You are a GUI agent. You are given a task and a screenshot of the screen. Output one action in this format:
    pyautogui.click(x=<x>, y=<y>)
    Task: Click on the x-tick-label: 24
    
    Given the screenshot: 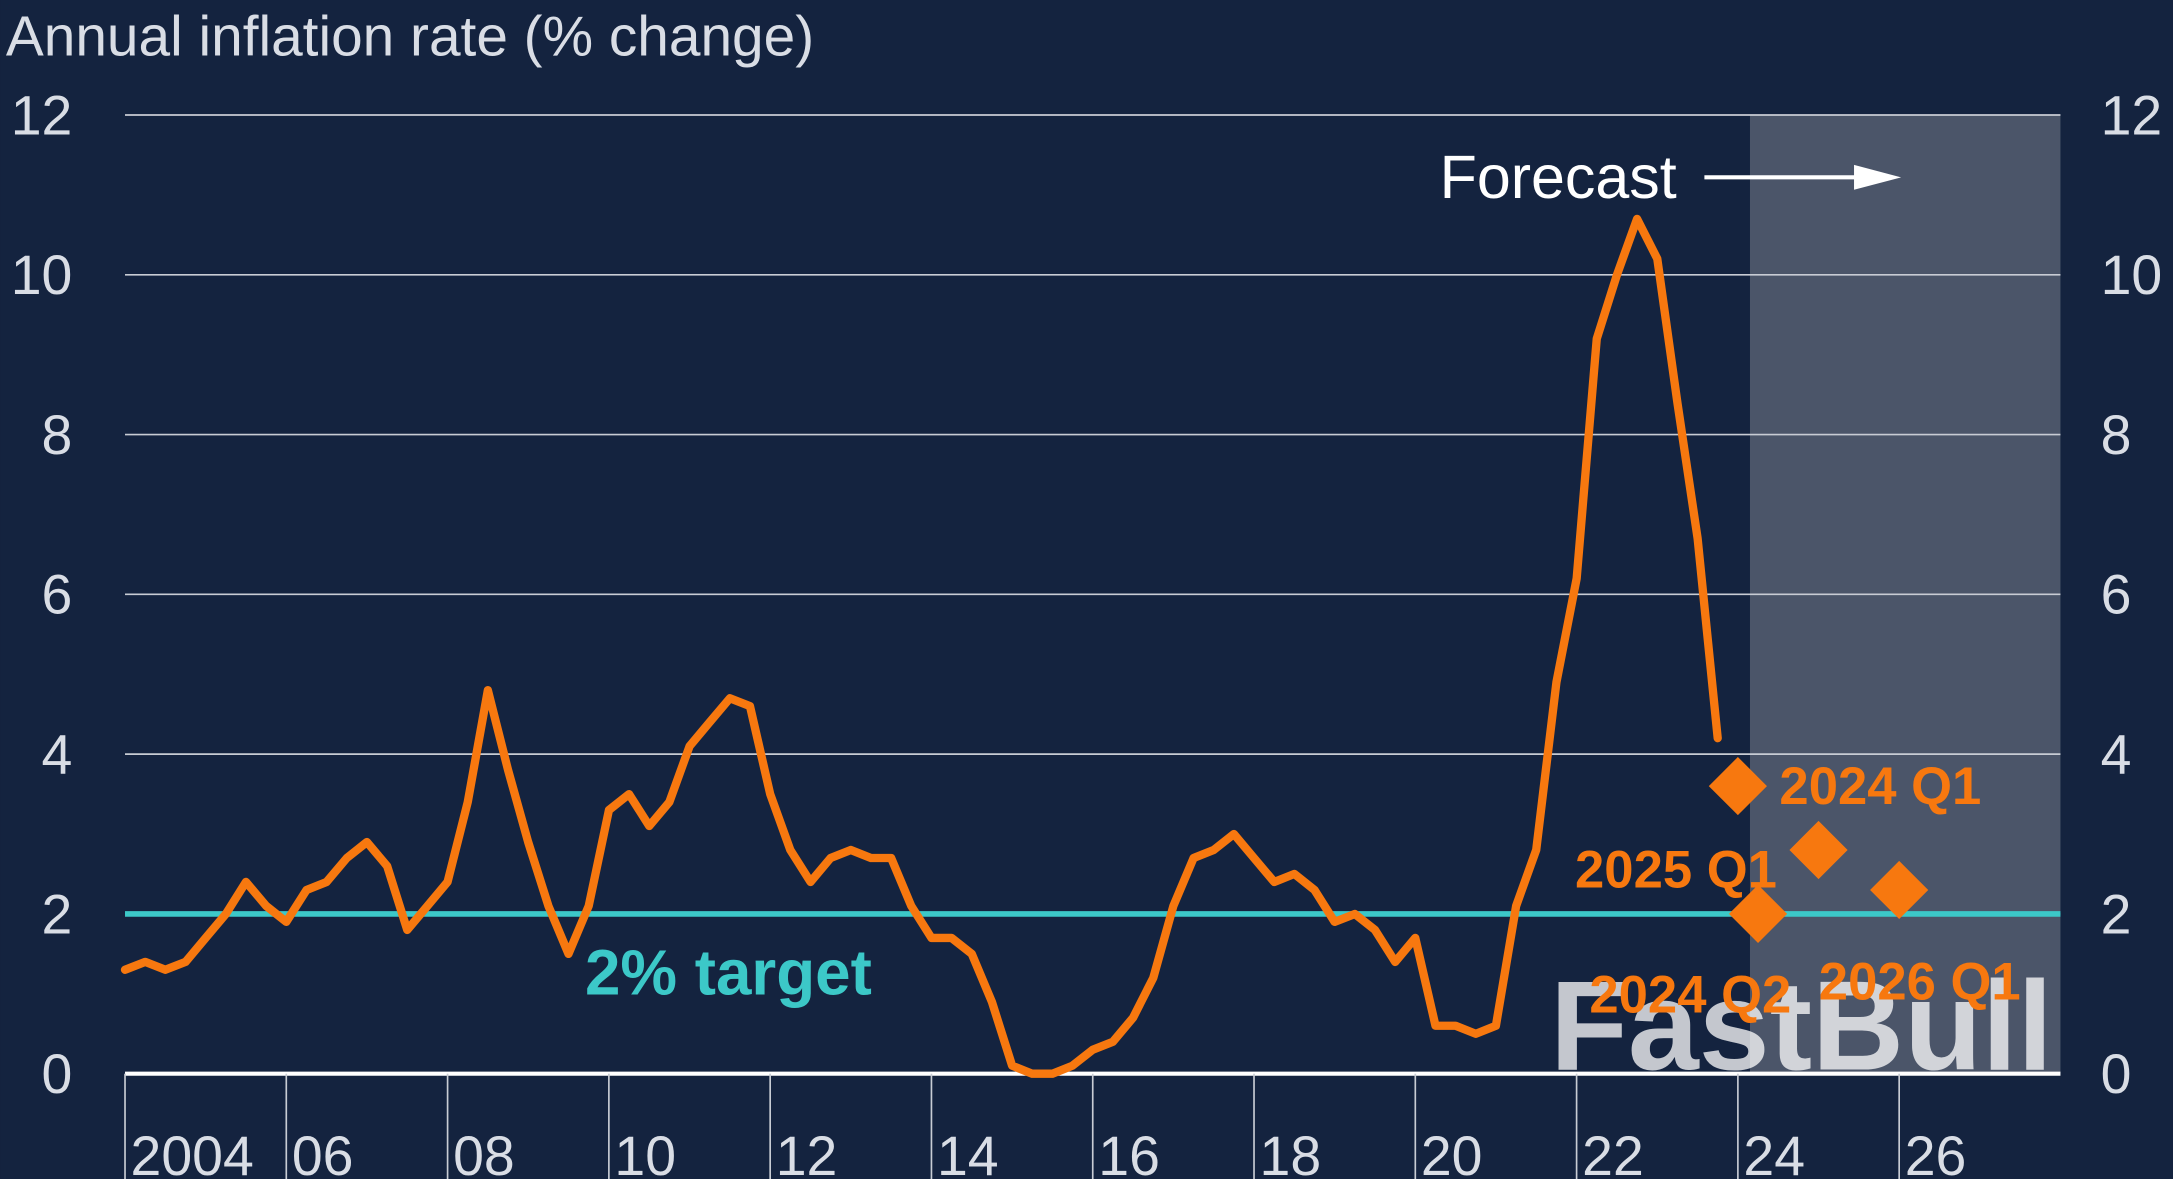 What is the action you would take?
    pyautogui.click(x=1774, y=1152)
    